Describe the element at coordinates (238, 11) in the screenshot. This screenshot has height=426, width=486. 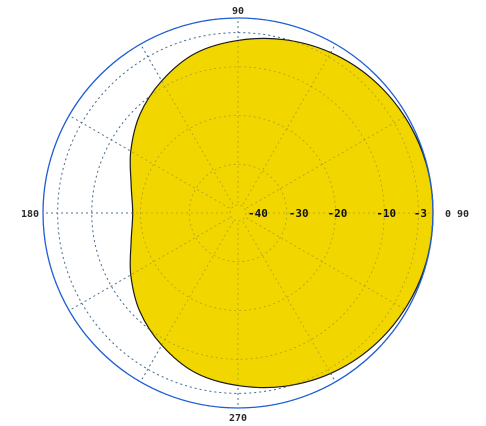
I see `angle-label-90: 90` at that location.